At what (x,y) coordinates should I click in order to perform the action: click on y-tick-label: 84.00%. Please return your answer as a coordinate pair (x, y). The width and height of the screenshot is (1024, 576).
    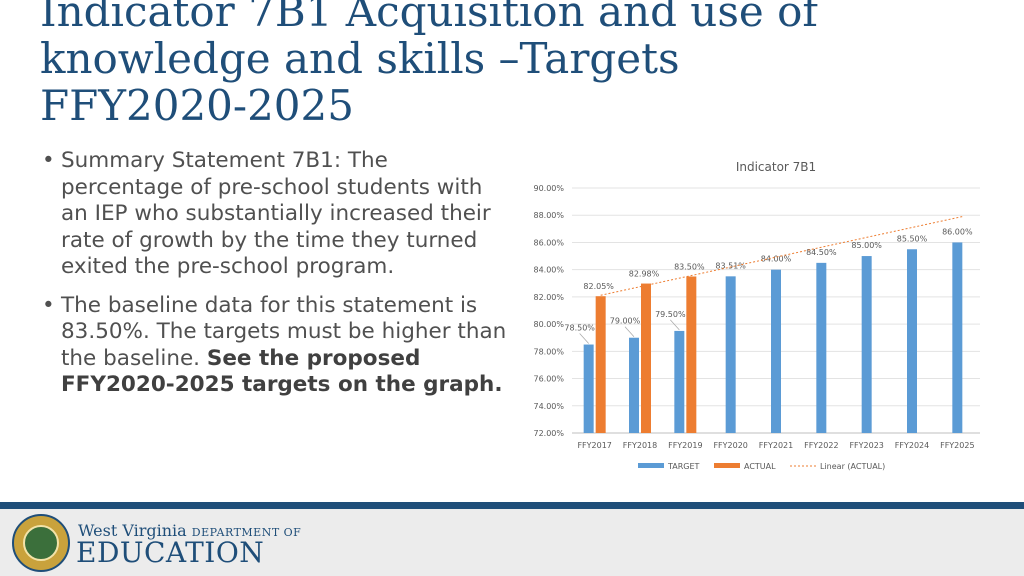
    Looking at the image, I should click on (548, 270).